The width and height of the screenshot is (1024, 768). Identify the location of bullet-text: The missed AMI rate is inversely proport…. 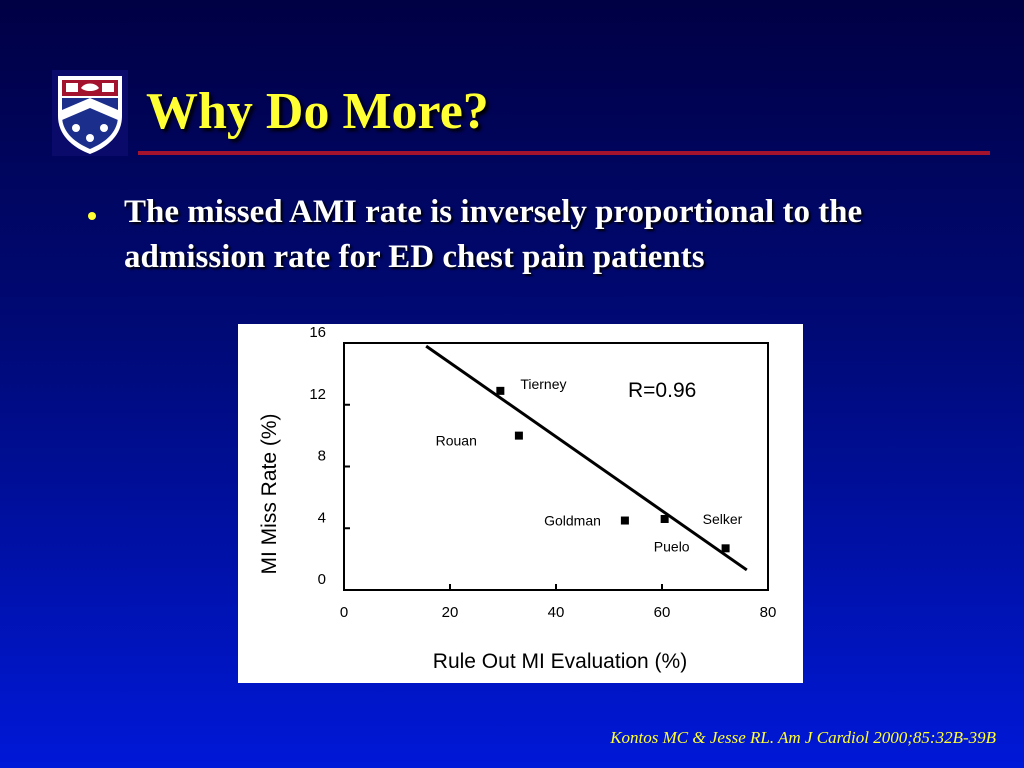
(493, 234).